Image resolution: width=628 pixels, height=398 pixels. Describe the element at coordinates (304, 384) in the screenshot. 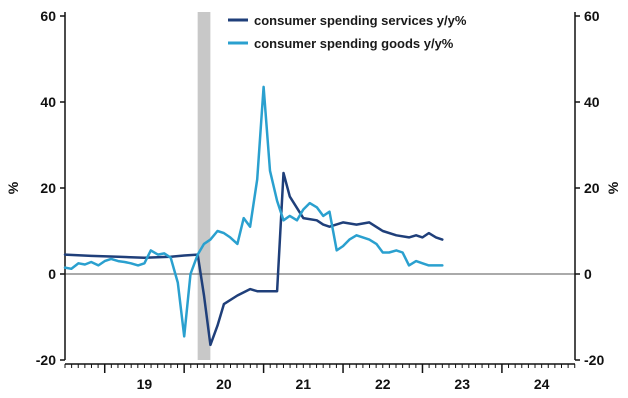

I see `x-tick-label: 21` at that location.